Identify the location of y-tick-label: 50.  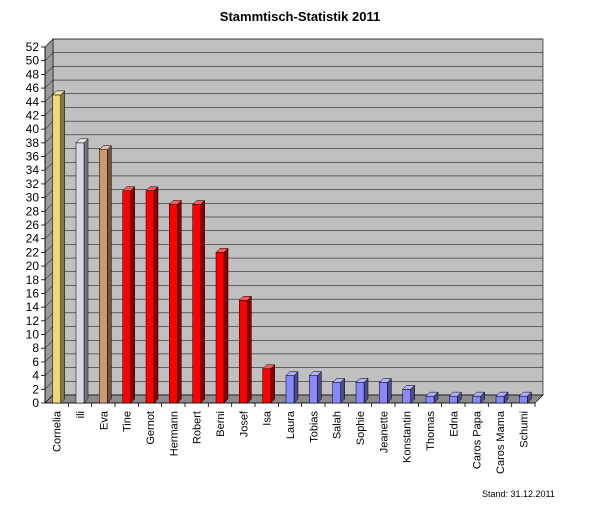
(33, 61).